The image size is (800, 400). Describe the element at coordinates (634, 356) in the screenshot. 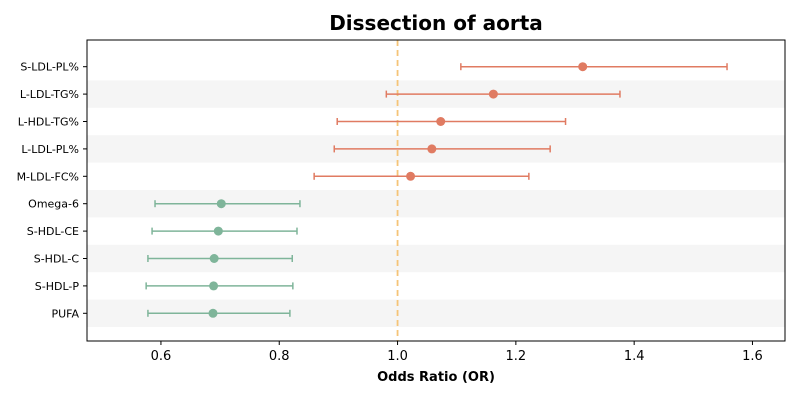

I see `x-tick-label: 1.4` at that location.